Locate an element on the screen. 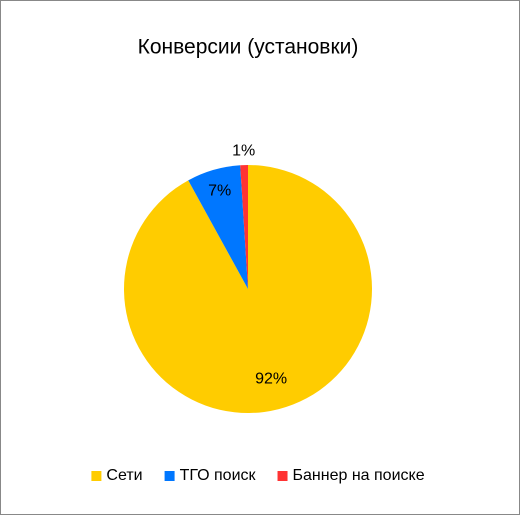 This screenshot has width=520, height=515. data-label: 7% is located at coordinates (219, 191).